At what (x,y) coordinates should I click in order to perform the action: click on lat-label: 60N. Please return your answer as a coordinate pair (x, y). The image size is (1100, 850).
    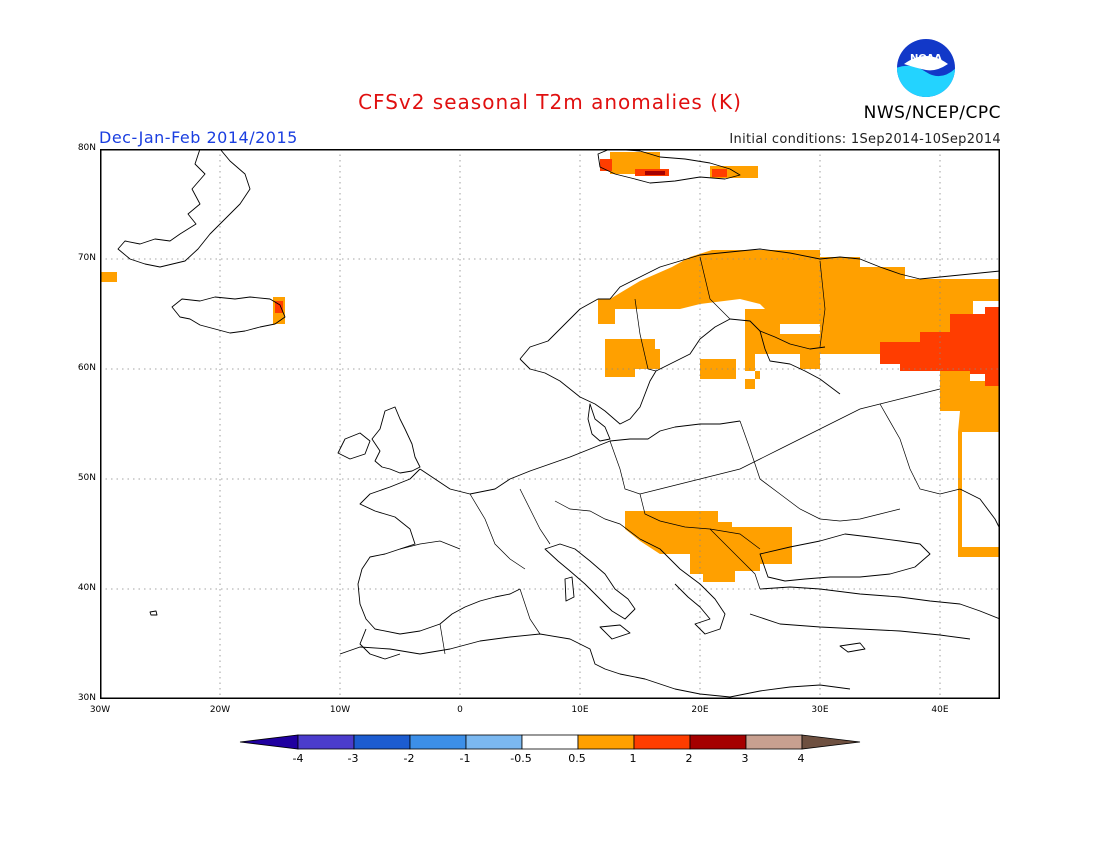
    Looking at the image, I should click on (86, 368).